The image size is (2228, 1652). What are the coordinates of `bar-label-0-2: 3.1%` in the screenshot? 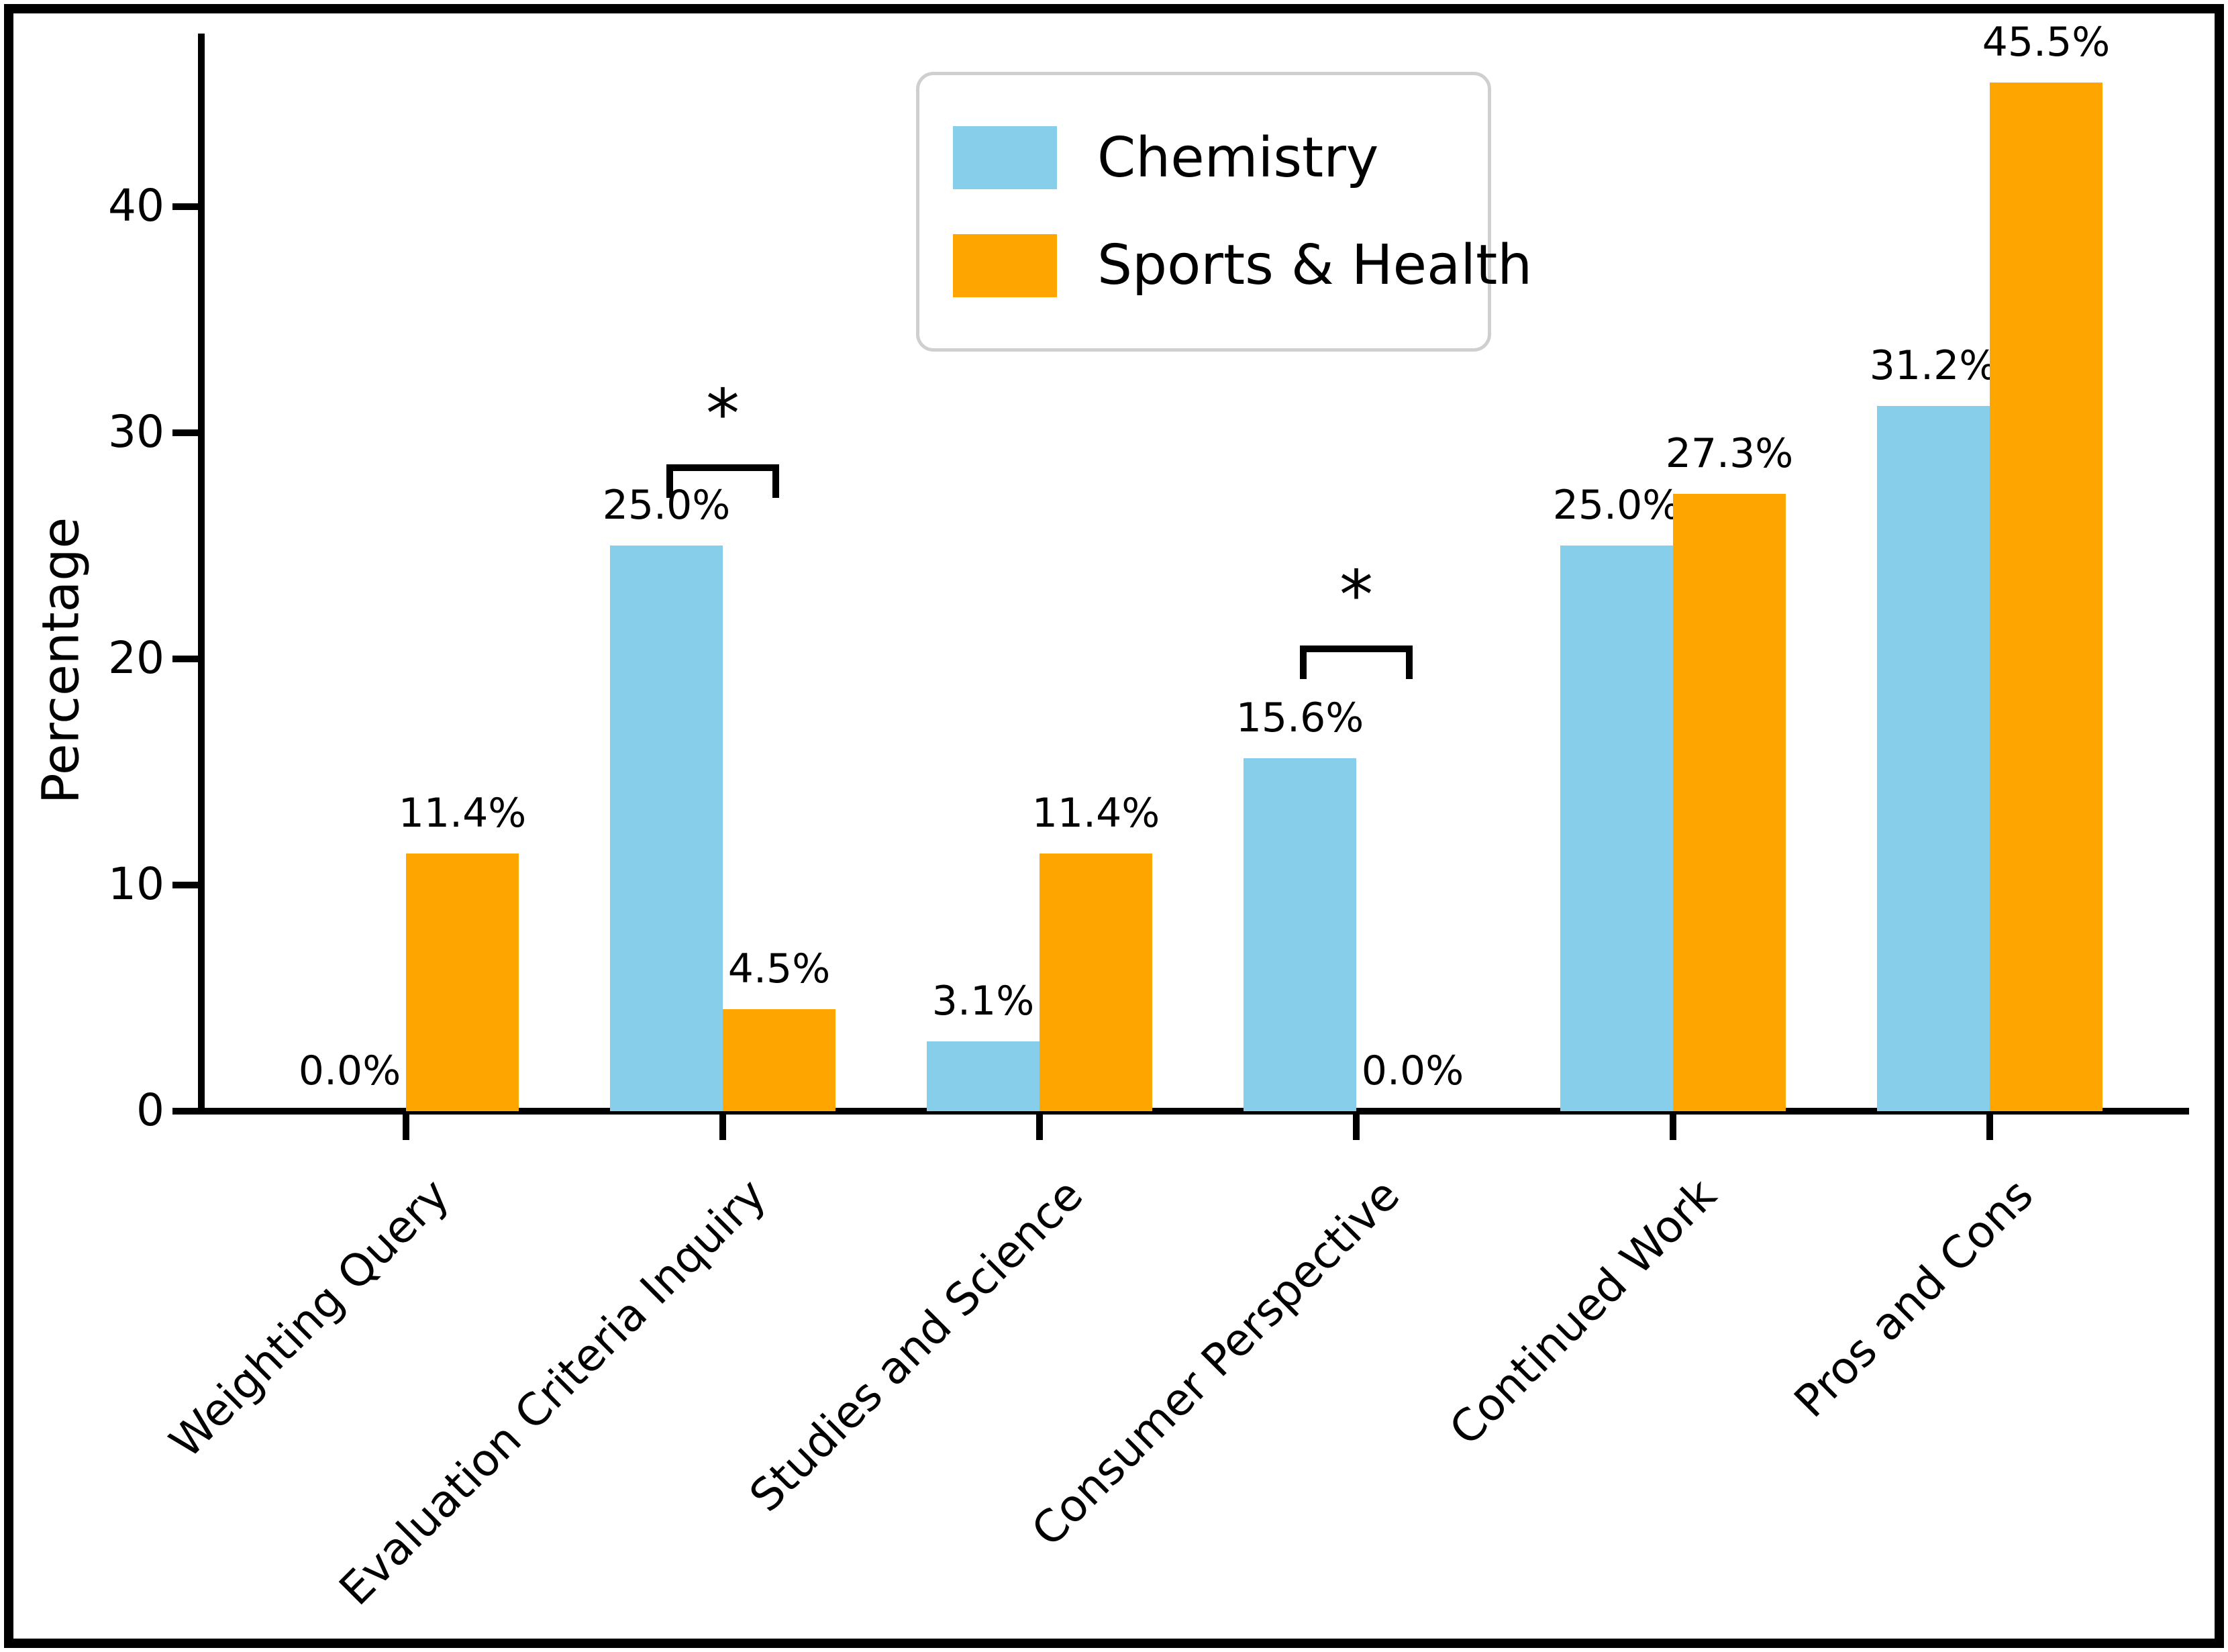 It's located at (983, 1001).